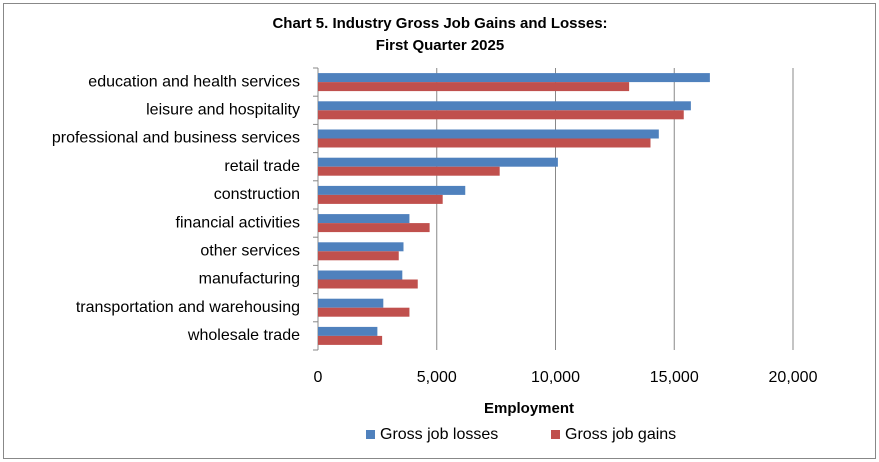 The height and width of the screenshot is (462, 879). I want to click on x-tick-label: 20,000, so click(793, 377).